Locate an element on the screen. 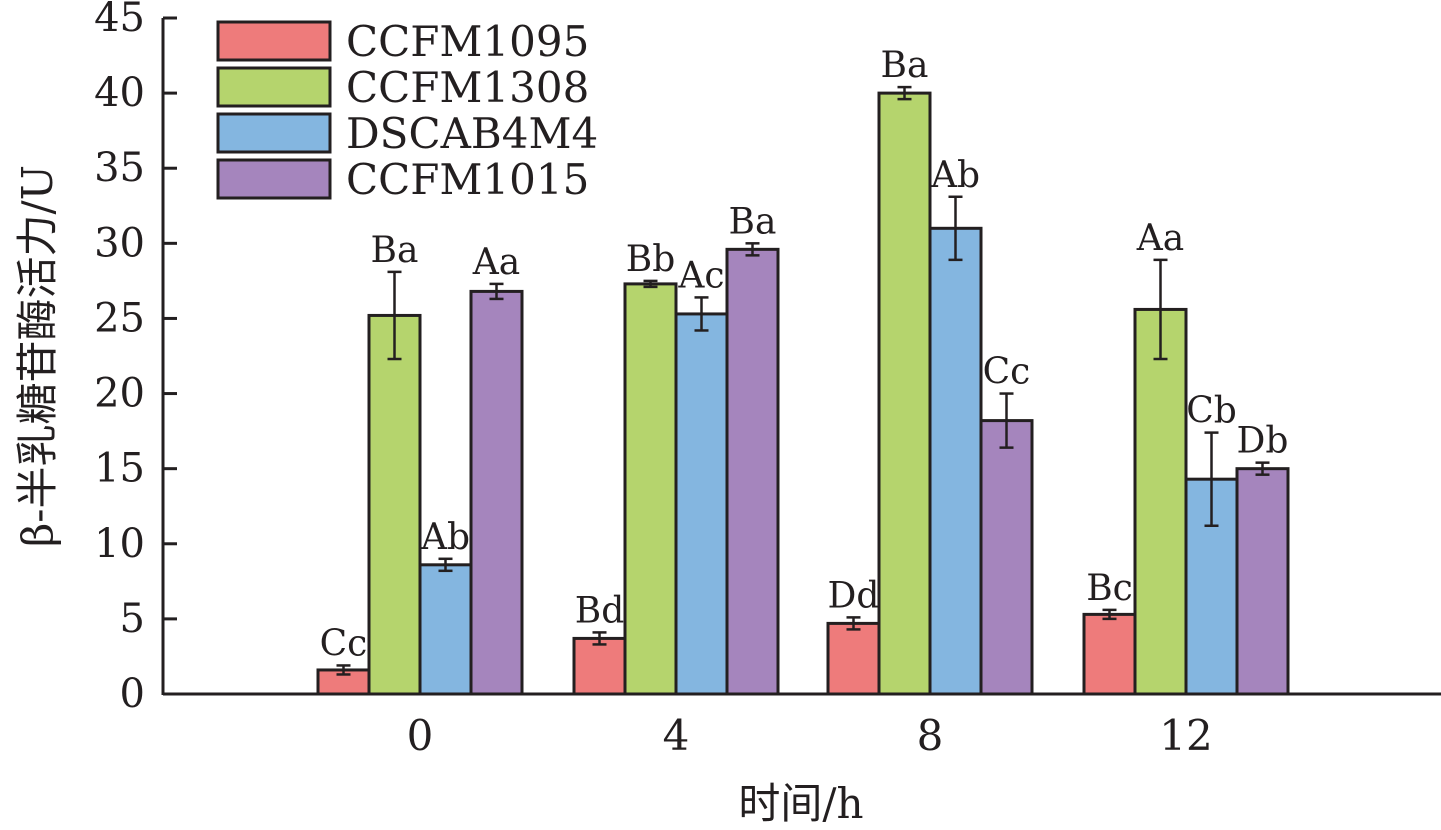 Image resolution: width=1441 pixels, height=830 pixels. significance-label: Bb is located at coordinates (651, 259).